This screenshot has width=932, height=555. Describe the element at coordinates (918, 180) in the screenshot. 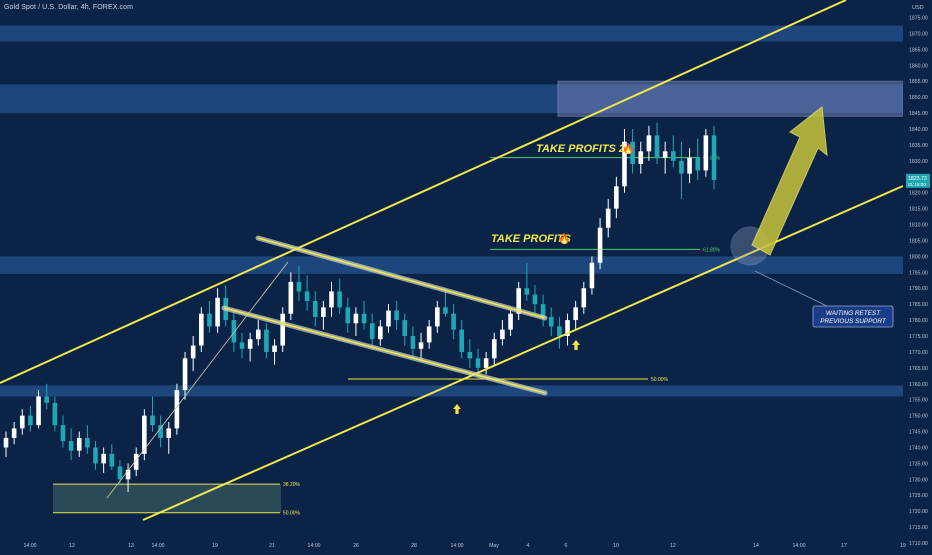

I see `current-price-badge` at that location.